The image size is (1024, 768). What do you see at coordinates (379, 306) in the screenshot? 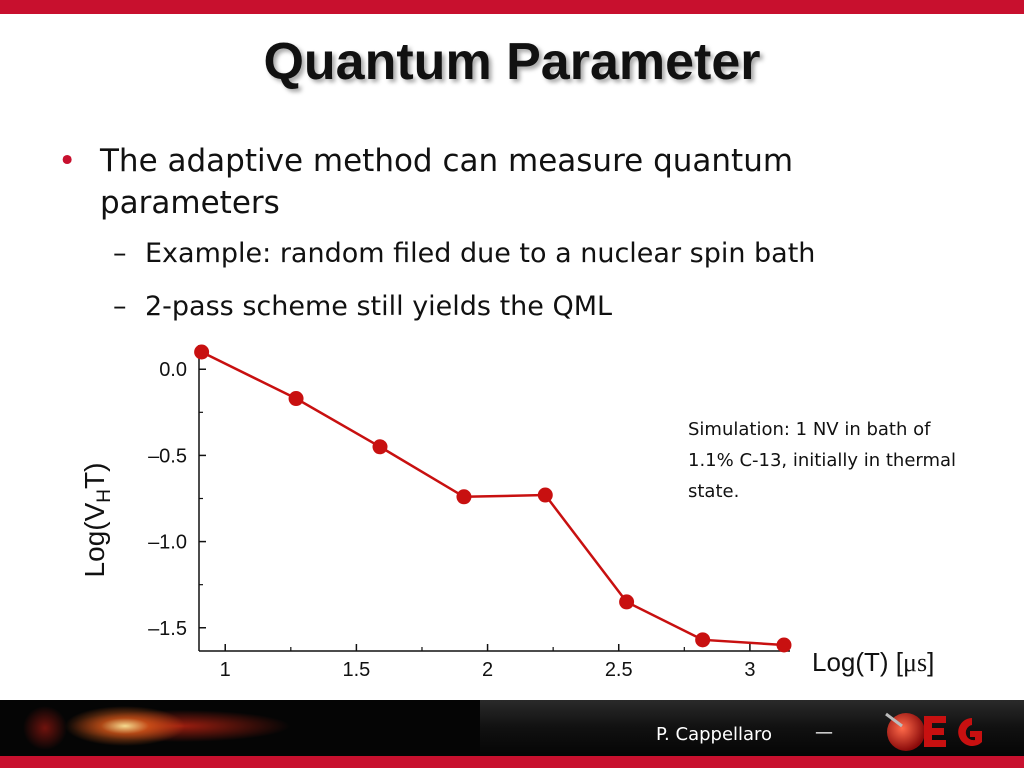
I see `sub-bullet-text: 2-pass scheme still yields the QML` at bounding box center [379, 306].